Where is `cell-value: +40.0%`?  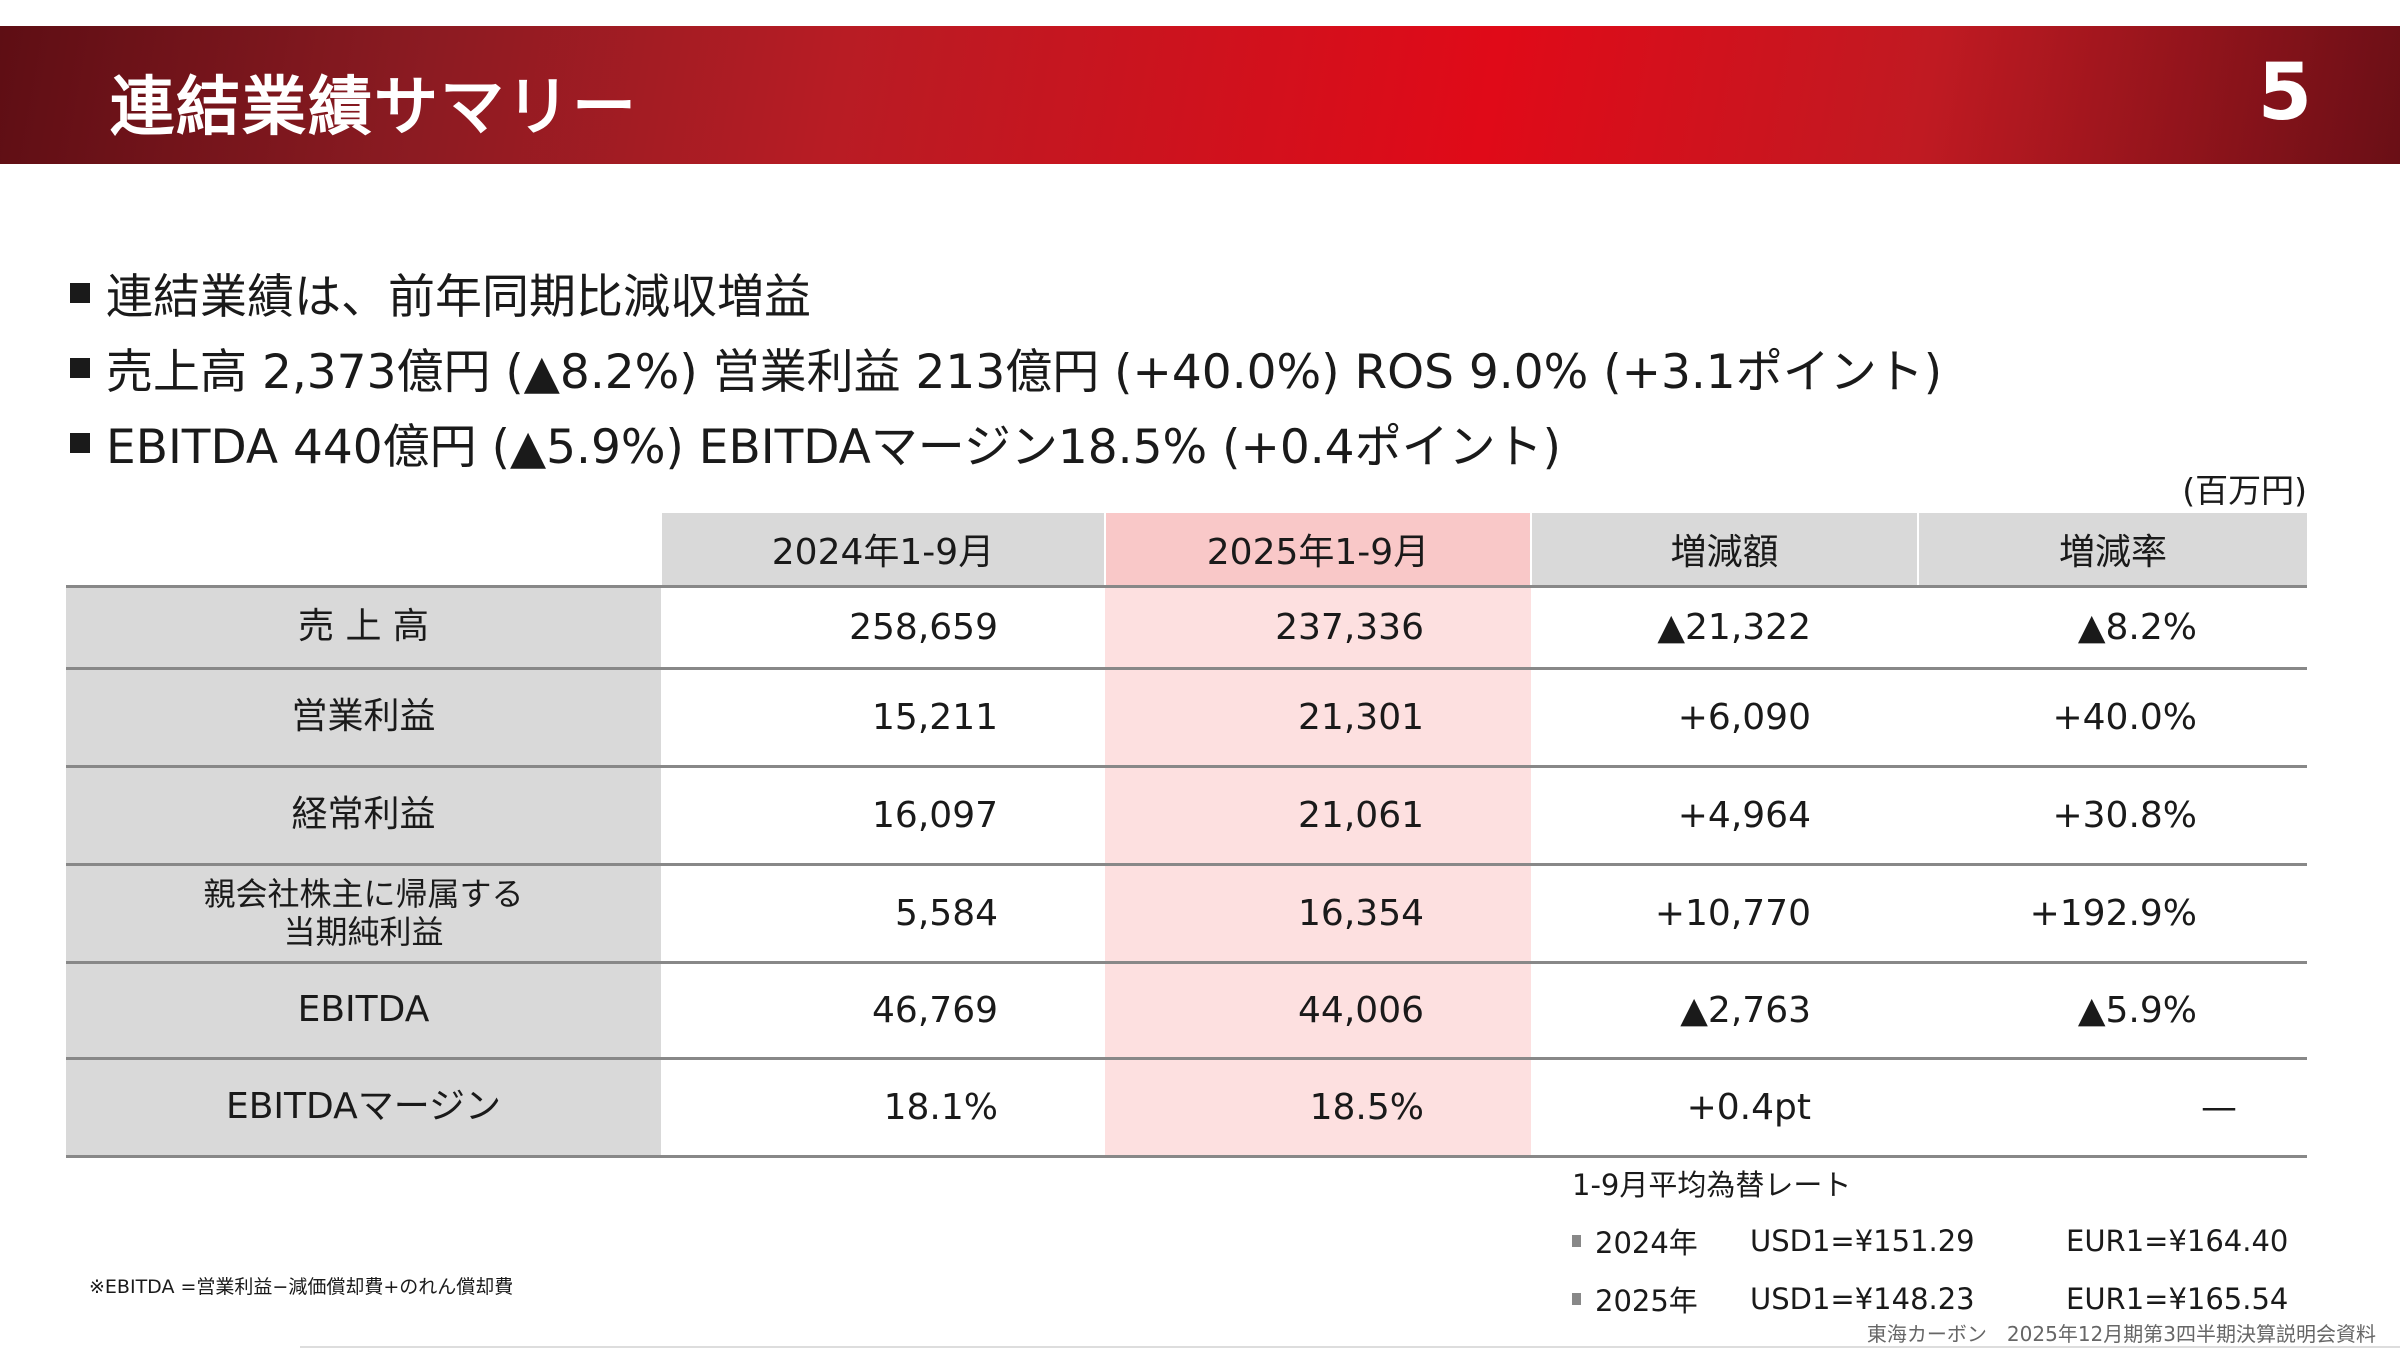
cell-value: +40.0% is located at coordinates (2112, 716).